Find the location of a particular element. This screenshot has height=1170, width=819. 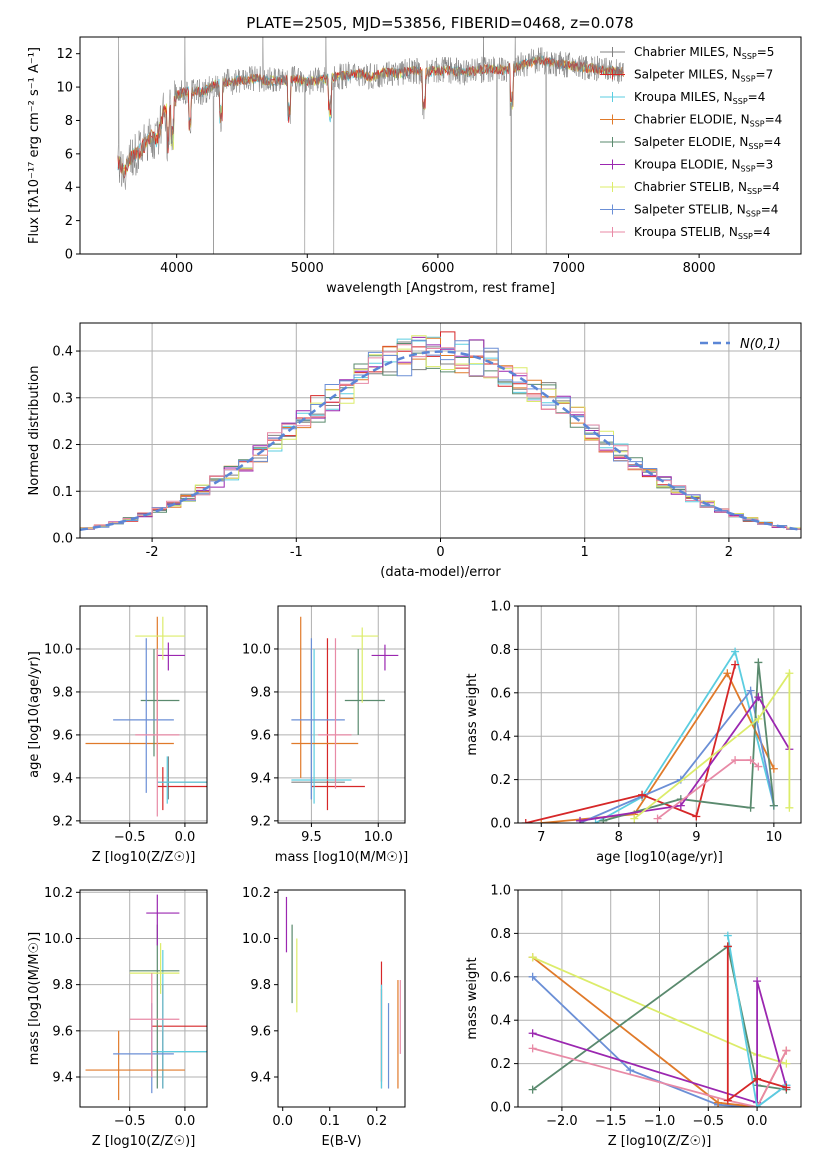

y-axis-label: mass [log10(M/M☉)] is located at coordinates (34, 998).